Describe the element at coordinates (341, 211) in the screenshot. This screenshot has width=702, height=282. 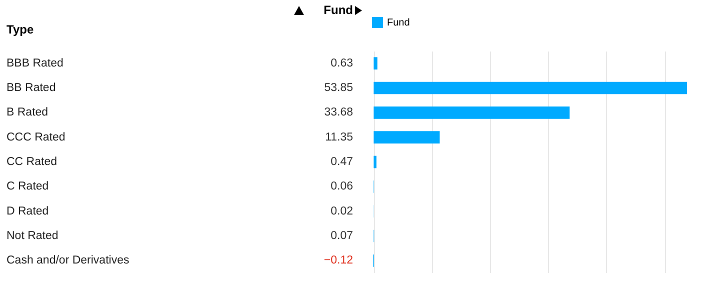
I see `data-label: 0.02` at that location.